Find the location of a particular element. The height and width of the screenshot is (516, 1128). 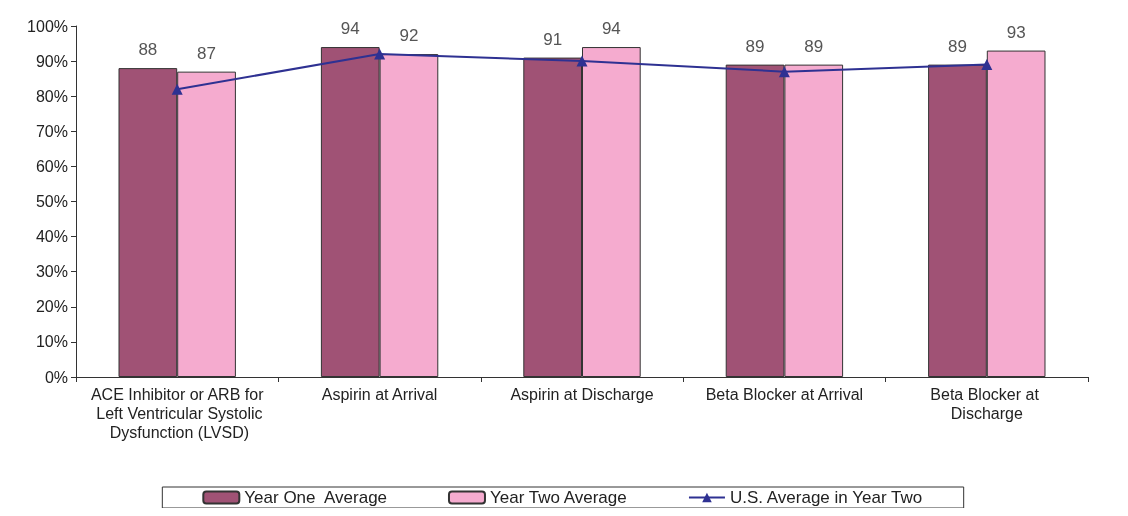

y-tick-label: 30% is located at coordinates (51, 272).